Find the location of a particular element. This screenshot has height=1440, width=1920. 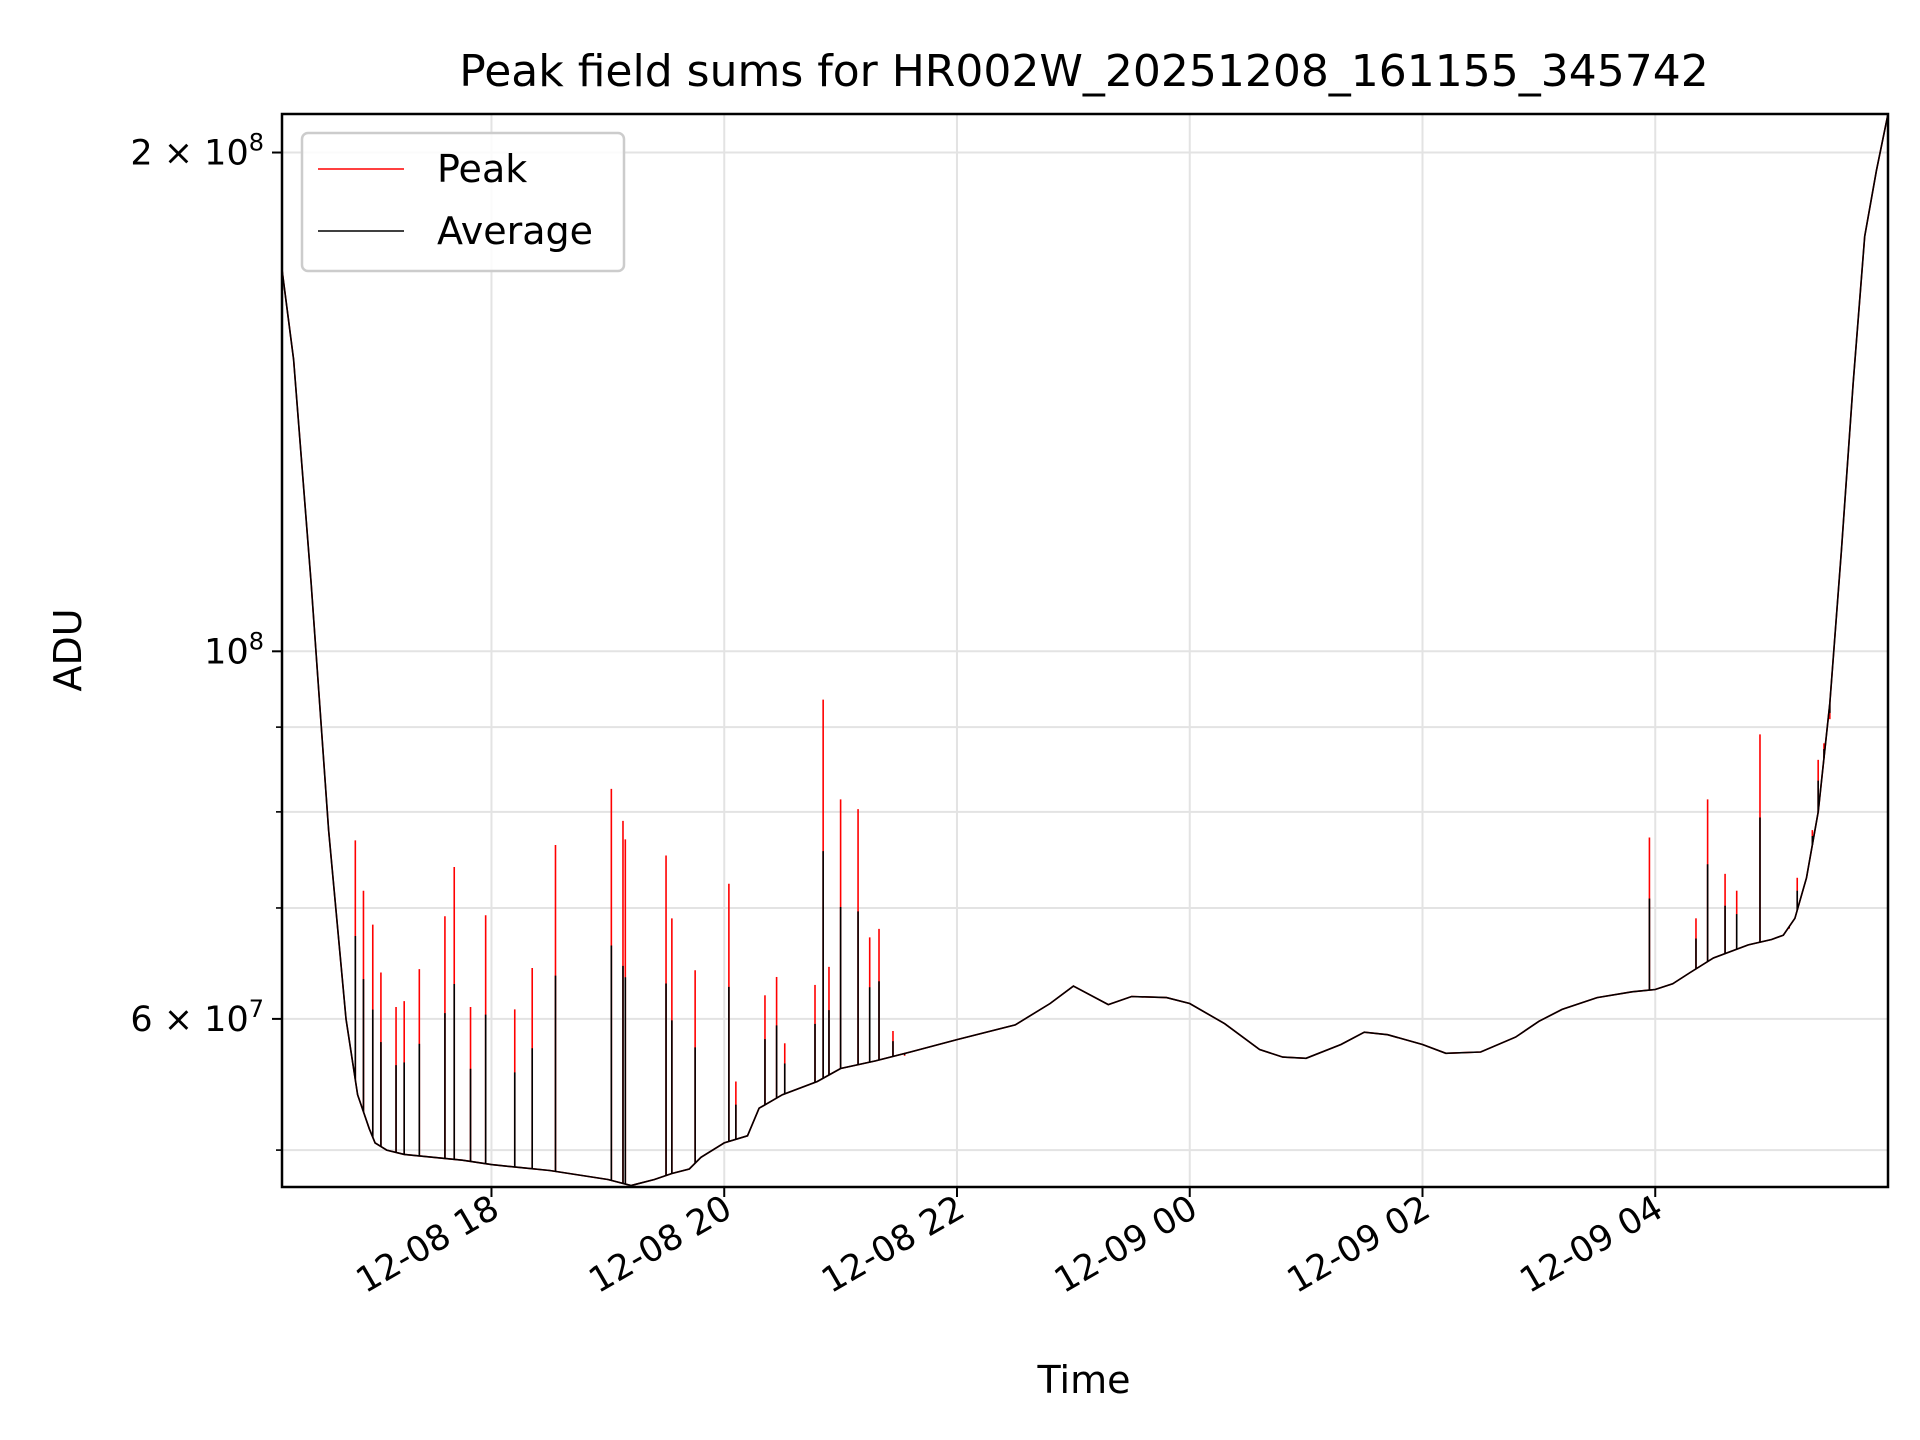

x-tick-label: 12-08 22 is located at coordinates (893, 1244).